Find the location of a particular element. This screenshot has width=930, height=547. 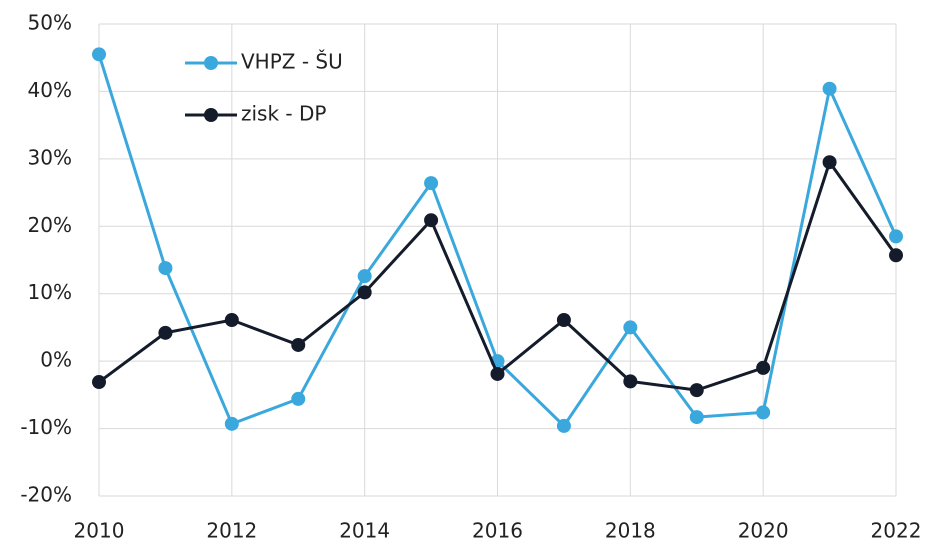

y-tick-label: -20% is located at coordinates (46, 495).